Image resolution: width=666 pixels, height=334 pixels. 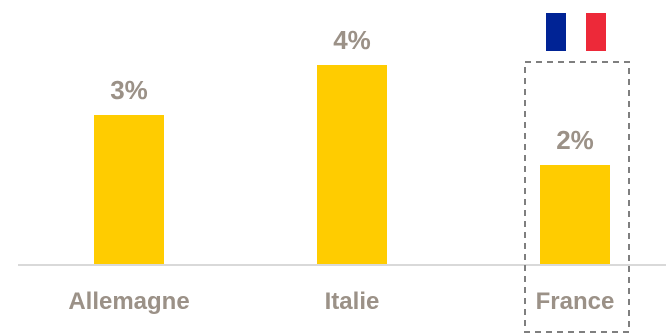 I want to click on bar-italie, so click(x=352, y=165).